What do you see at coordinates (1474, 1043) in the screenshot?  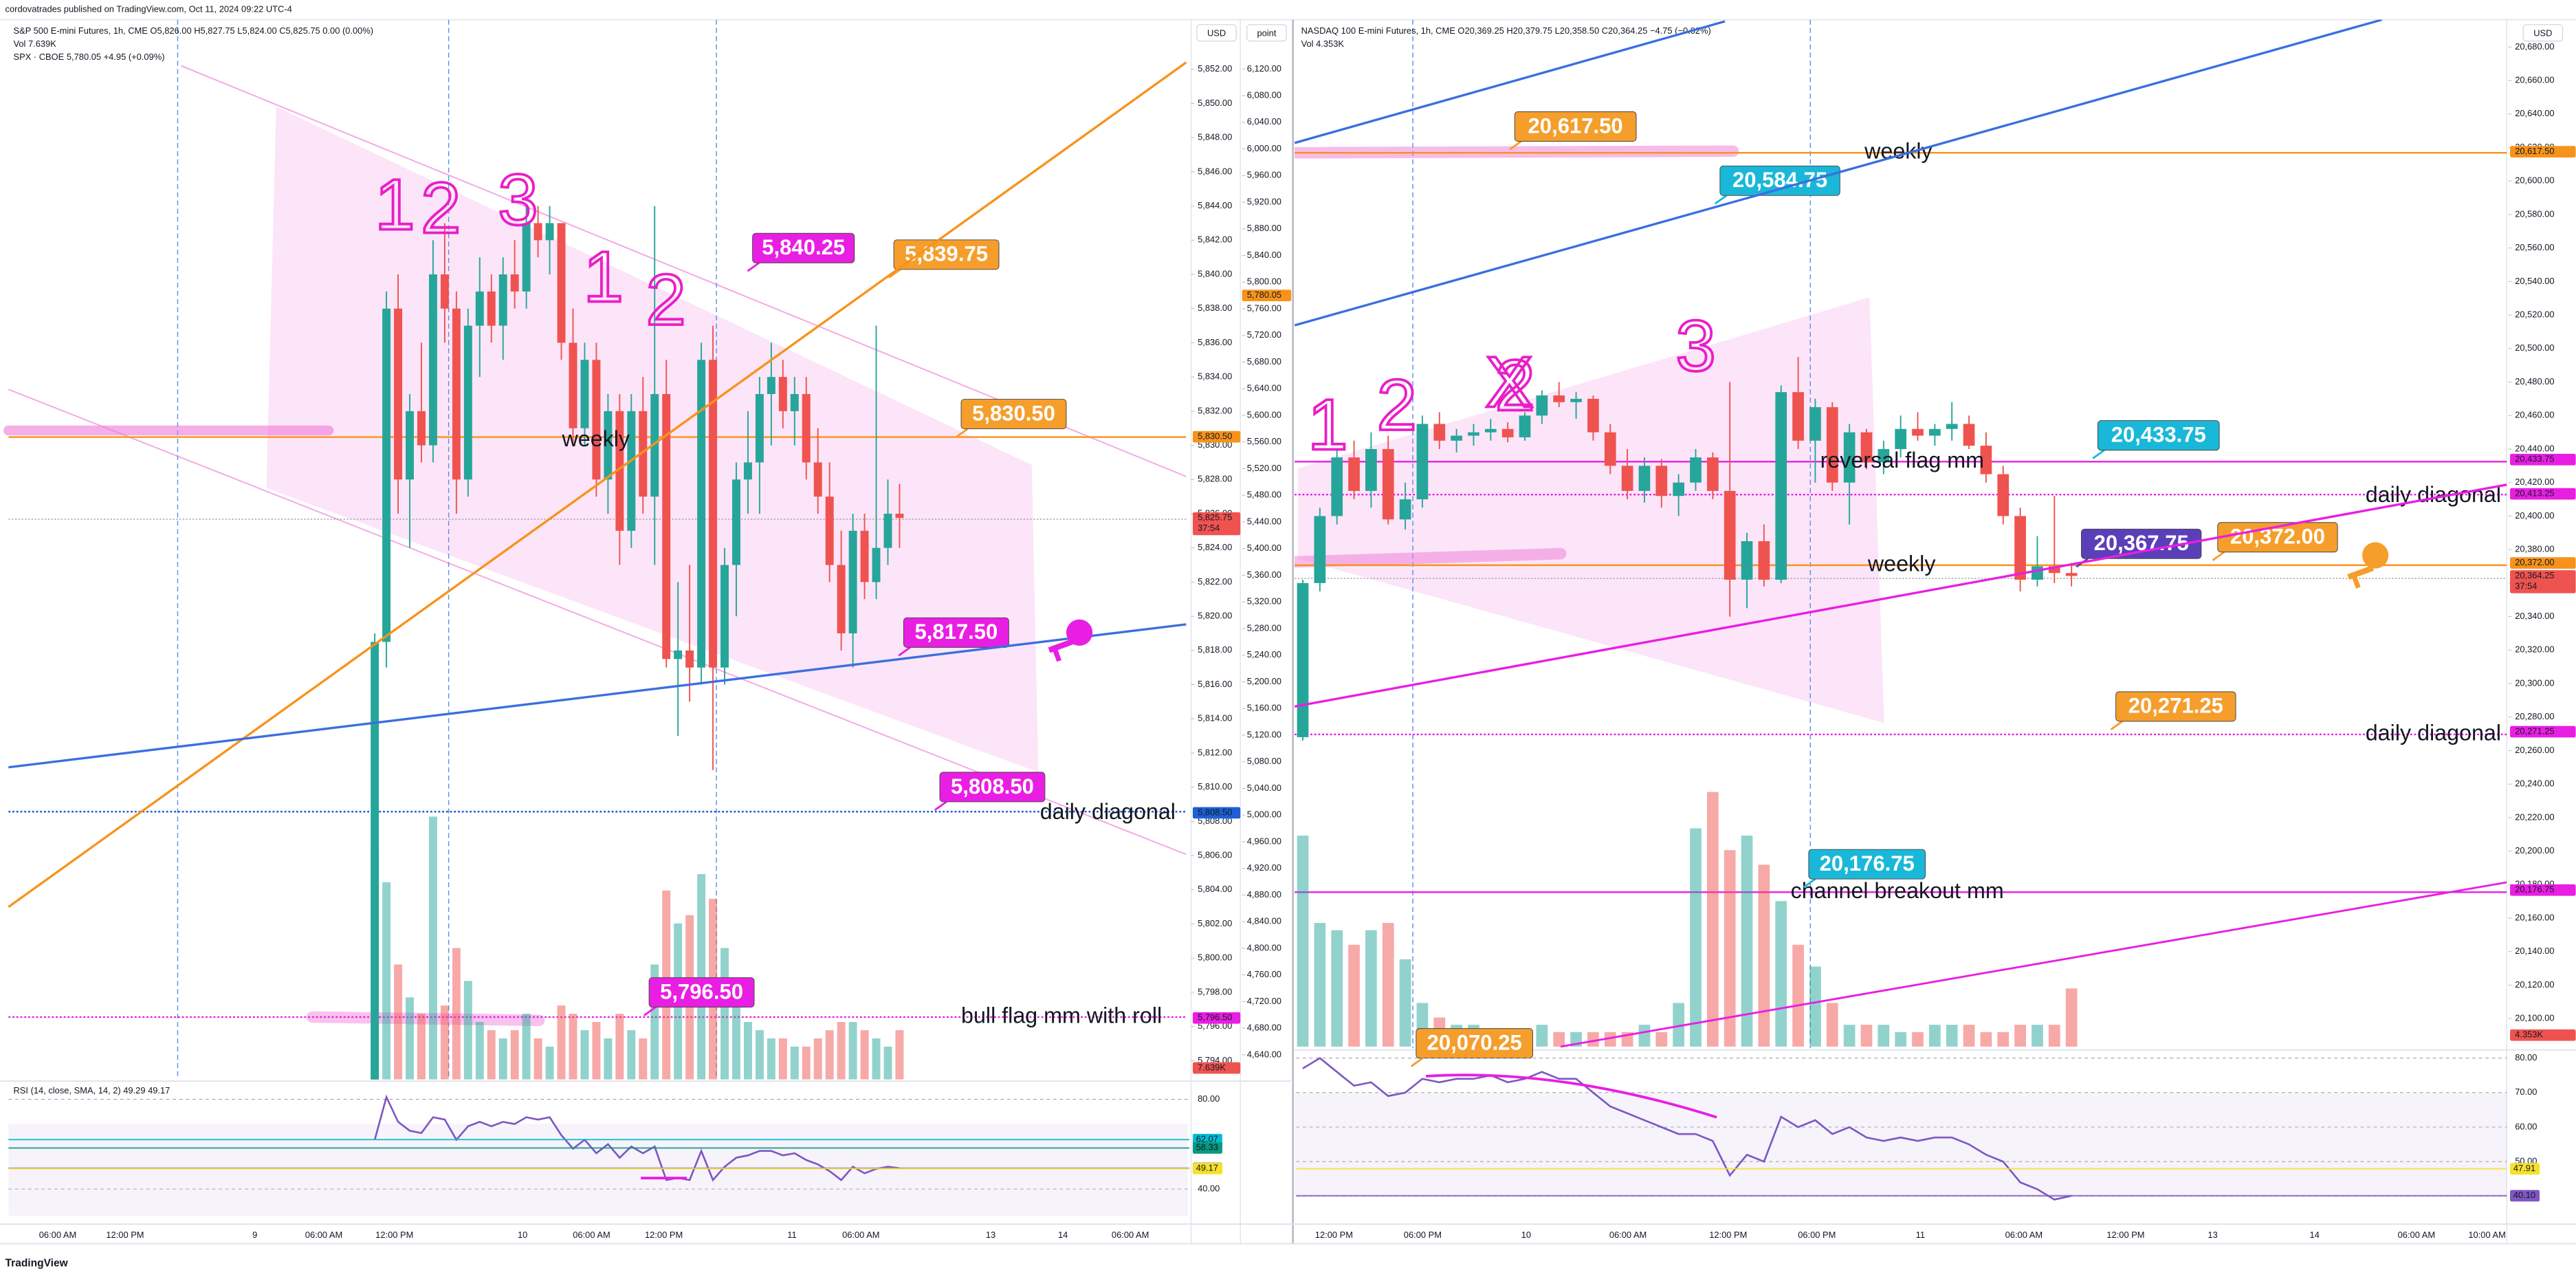 I see `price-box-label: 20,070.25` at bounding box center [1474, 1043].